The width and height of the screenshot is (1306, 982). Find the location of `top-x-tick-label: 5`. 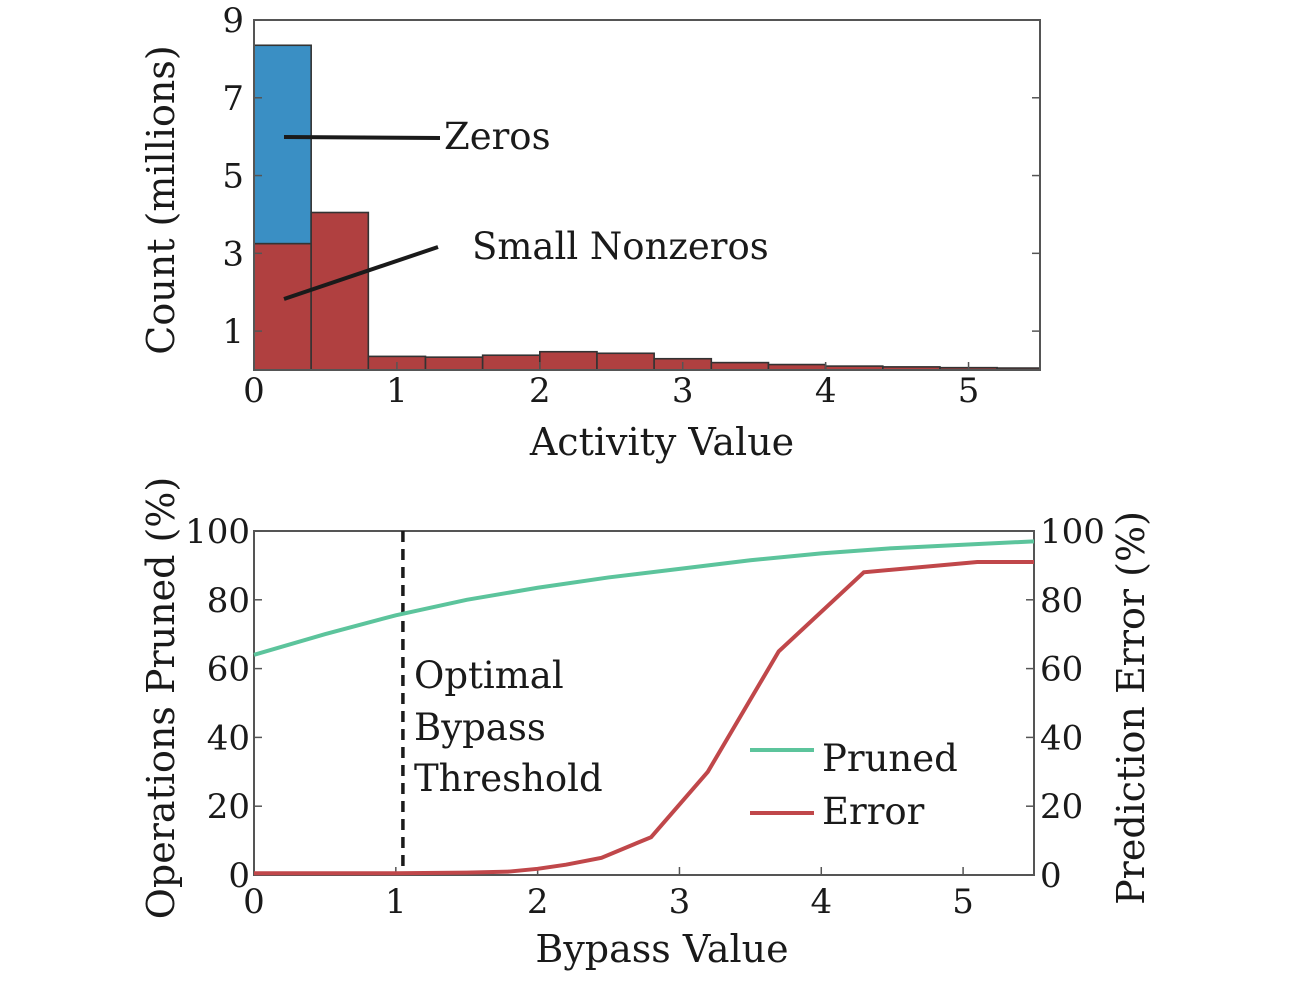

top-x-tick-label: 5 is located at coordinates (969, 391).